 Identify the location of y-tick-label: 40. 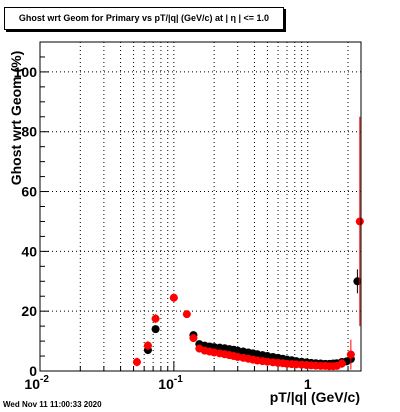
(29, 251).